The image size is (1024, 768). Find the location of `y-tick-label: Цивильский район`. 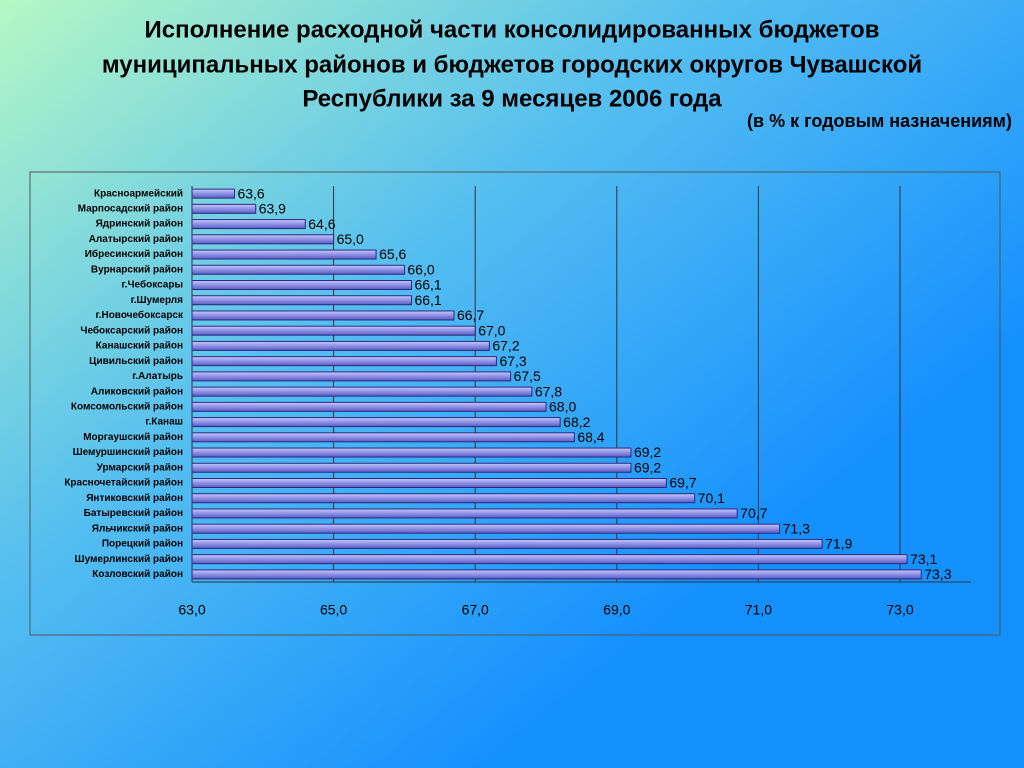

y-tick-label: Цивильский район is located at coordinates (136, 361).